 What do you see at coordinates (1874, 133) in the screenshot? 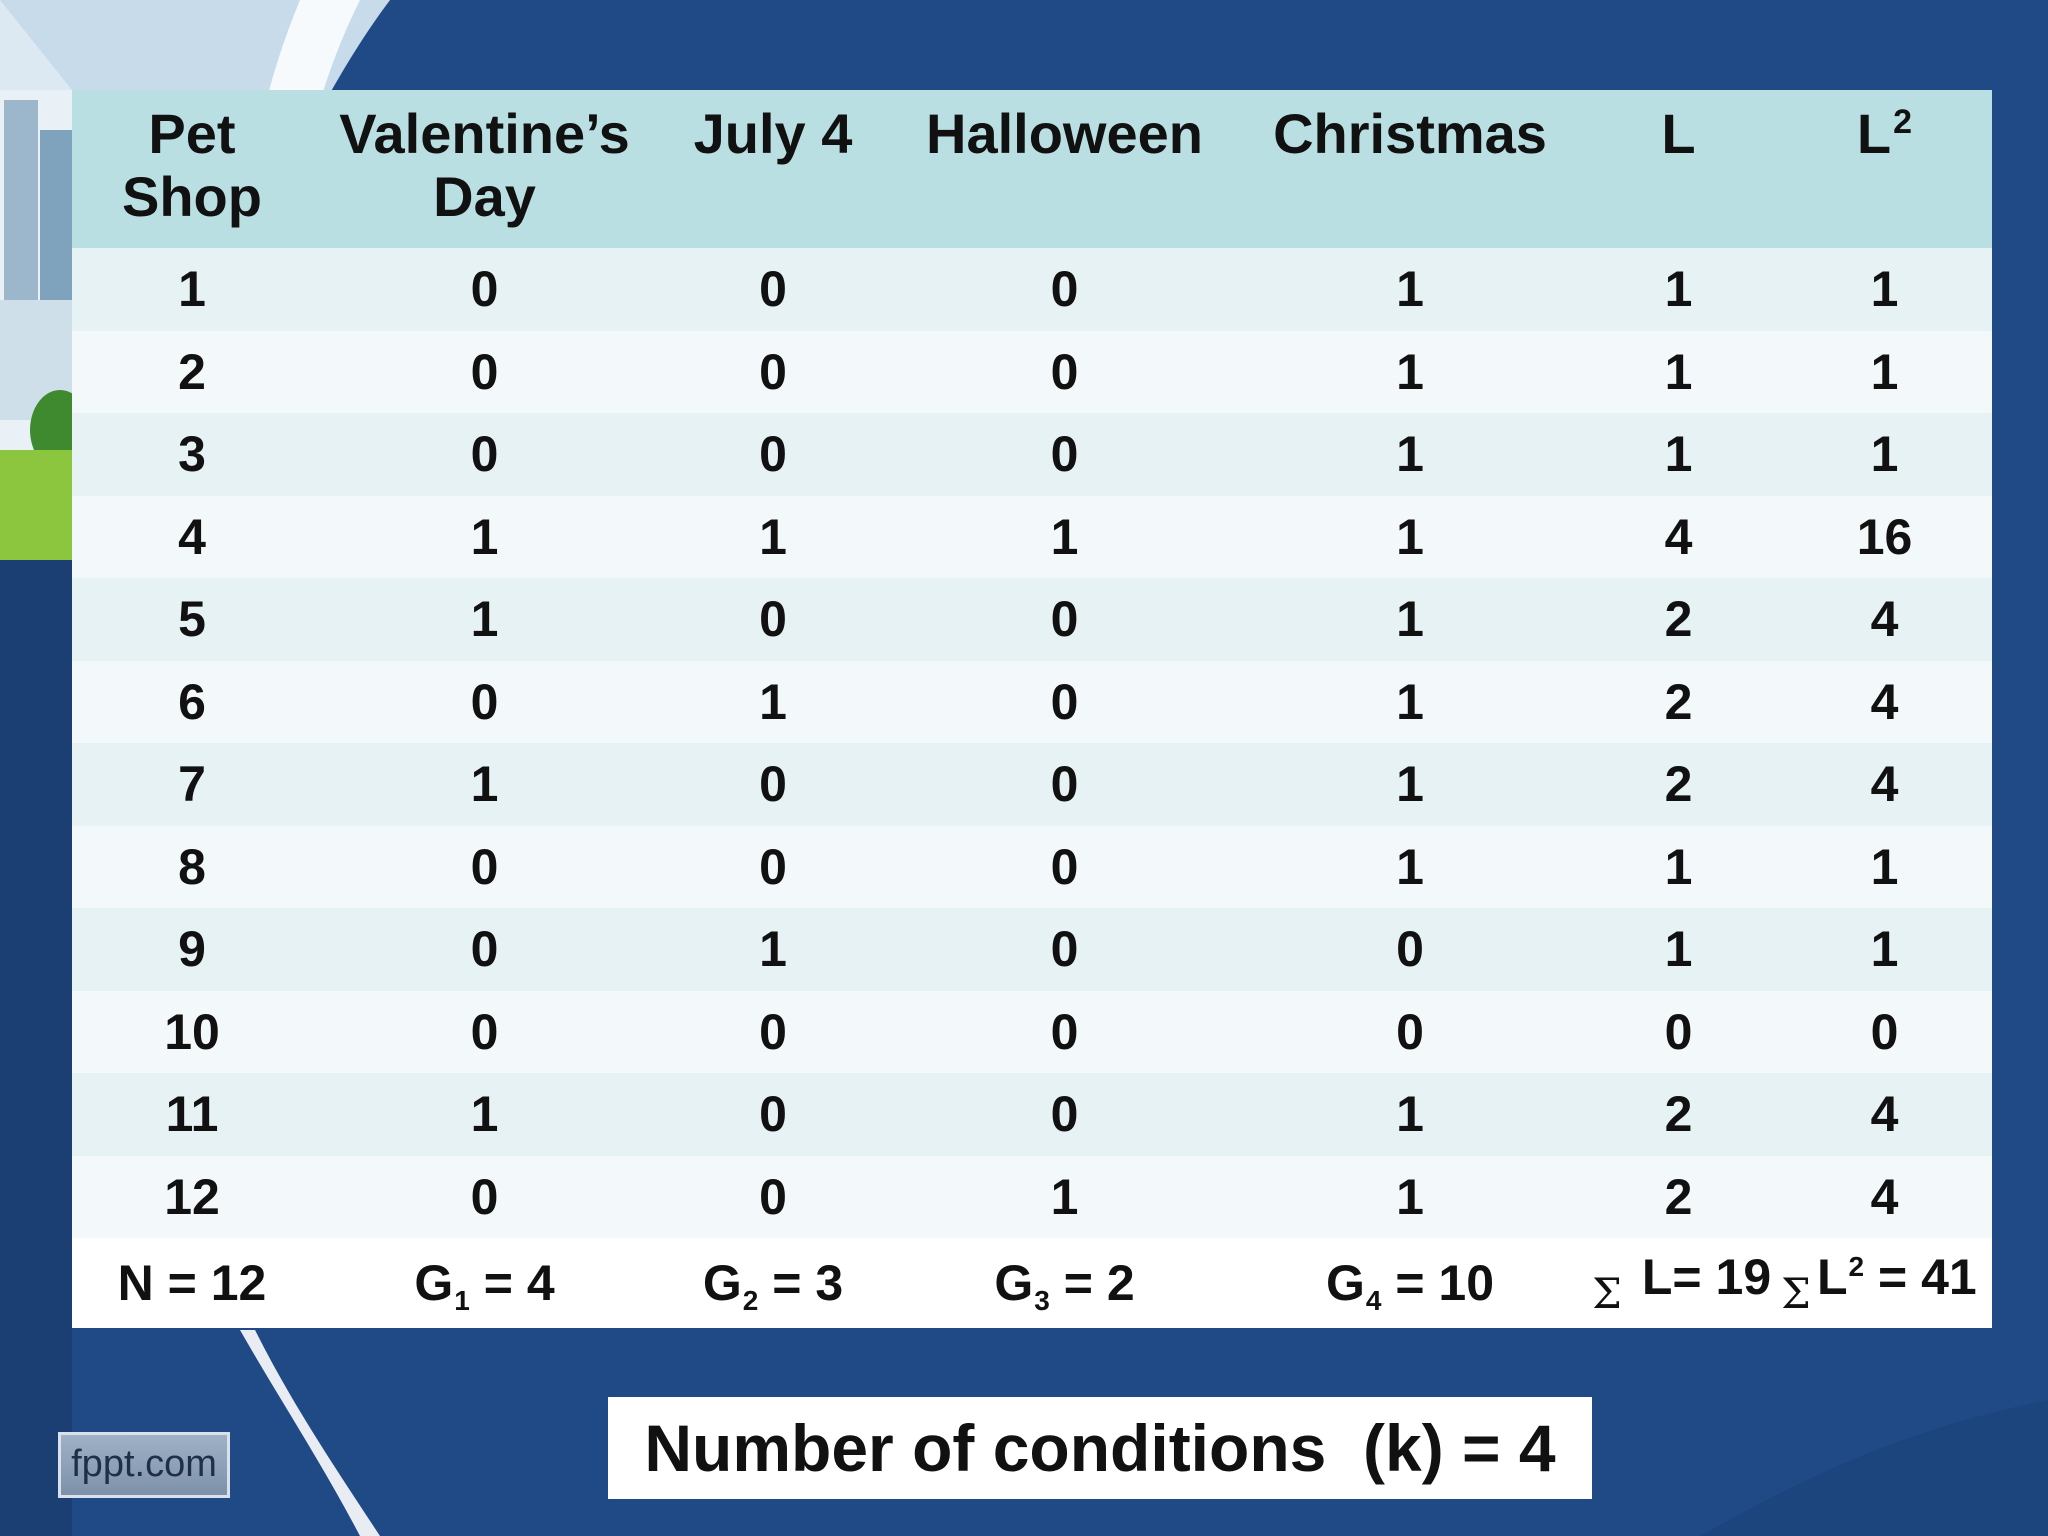
I see `header-l-squared-letter: L` at bounding box center [1874, 133].